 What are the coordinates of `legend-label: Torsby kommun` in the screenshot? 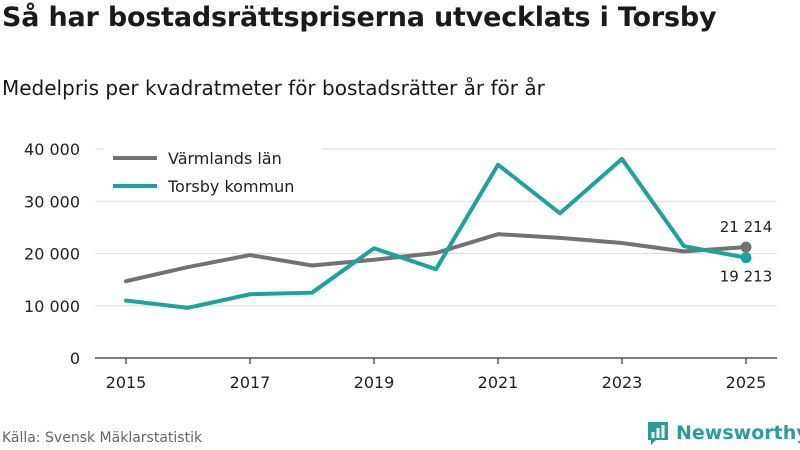 It's located at (230, 186).